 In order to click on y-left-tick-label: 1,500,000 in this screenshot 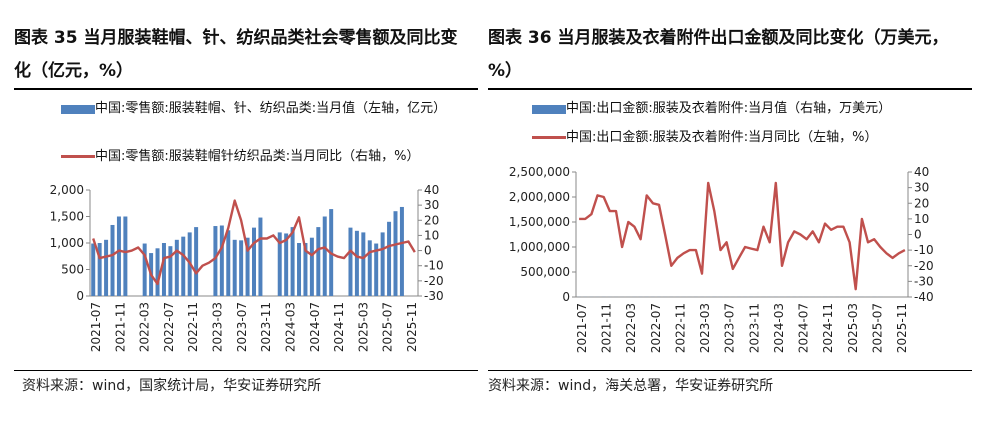, I will do `click(539, 222)`.